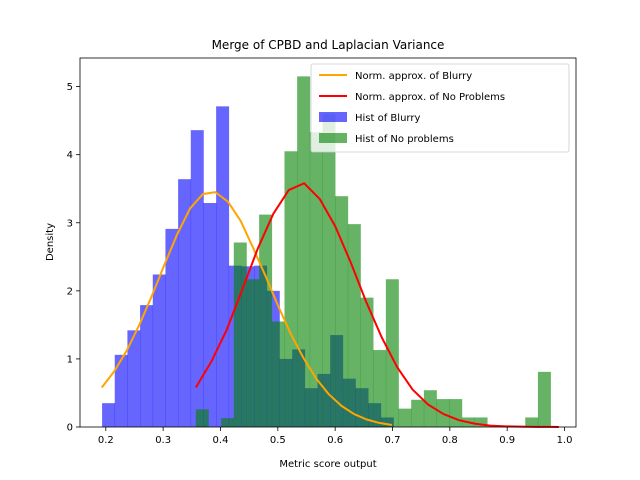 The height and width of the screenshot is (480, 640). Describe the element at coordinates (106, 440) in the screenshot. I see `x-tick-label-0: 0.2` at that location.